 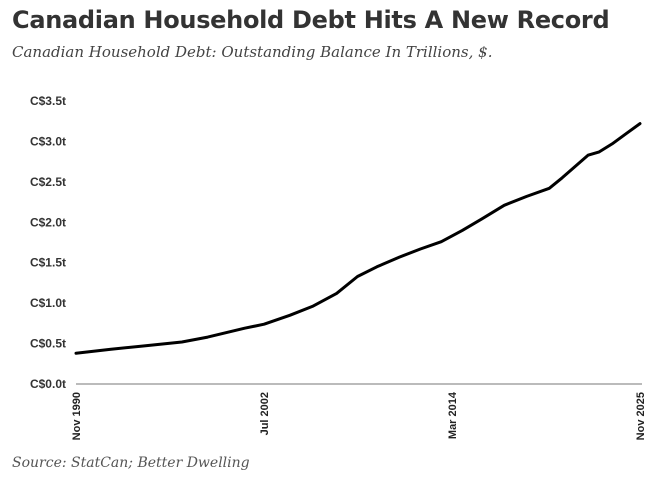 What do you see at coordinates (641, 416) in the screenshot?
I see `x-tick-label: Nov 2025` at bounding box center [641, 416].